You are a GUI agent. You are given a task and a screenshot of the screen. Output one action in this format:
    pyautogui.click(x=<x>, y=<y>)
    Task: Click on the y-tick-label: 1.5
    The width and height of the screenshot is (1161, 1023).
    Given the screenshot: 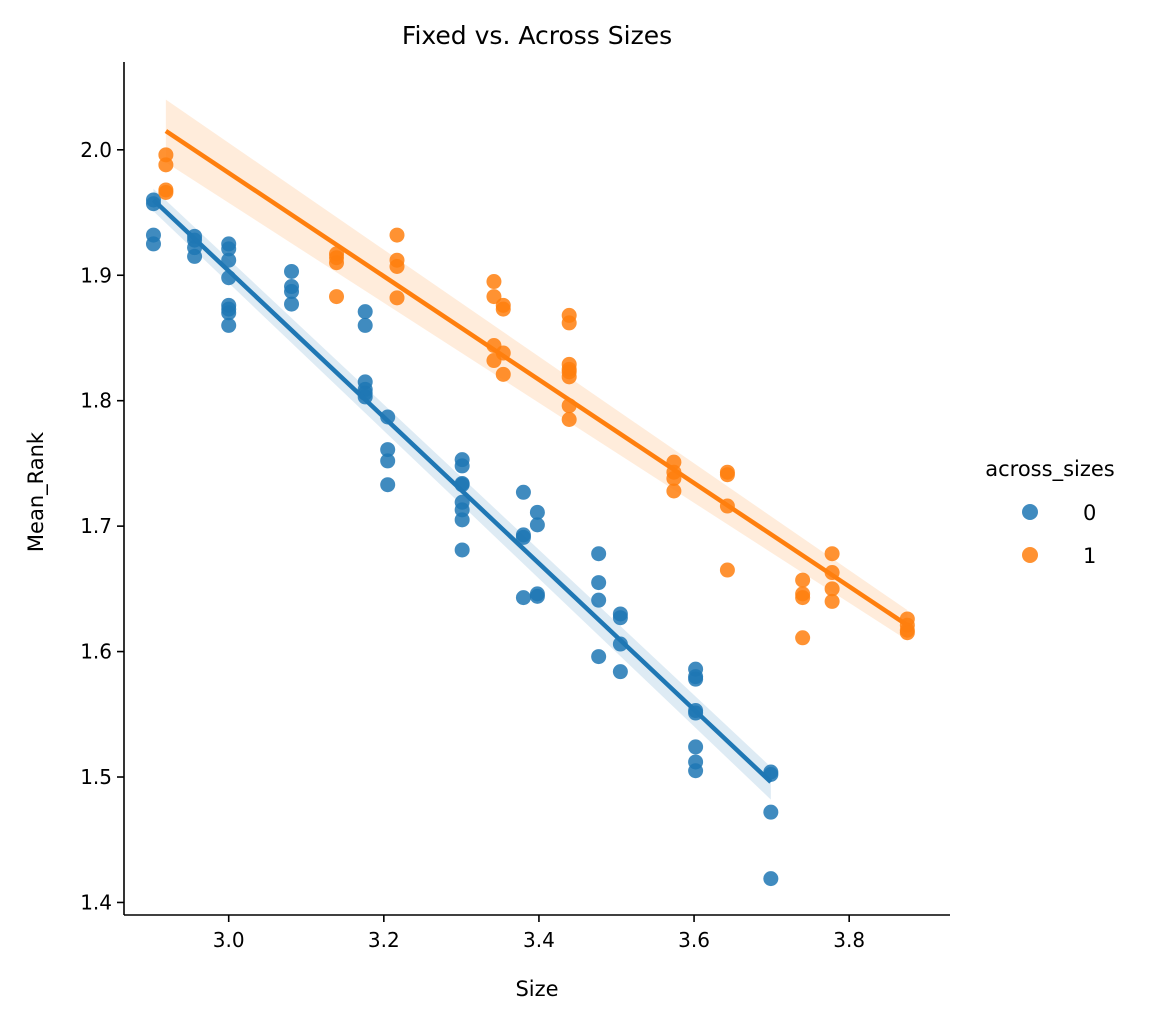 What is the action you would take?
    pyautogui.click(x=96, y=777)
    